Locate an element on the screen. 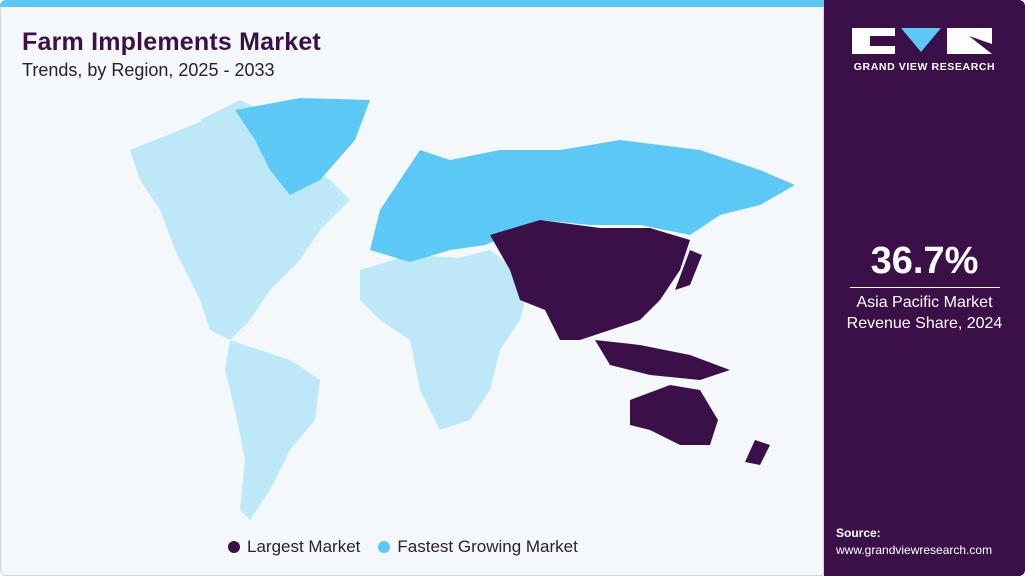 This screenshot has height=576, width=1025. page-subtitle: Trends, by Region, 2025 - 2033 is located at coordinates (148, 70).